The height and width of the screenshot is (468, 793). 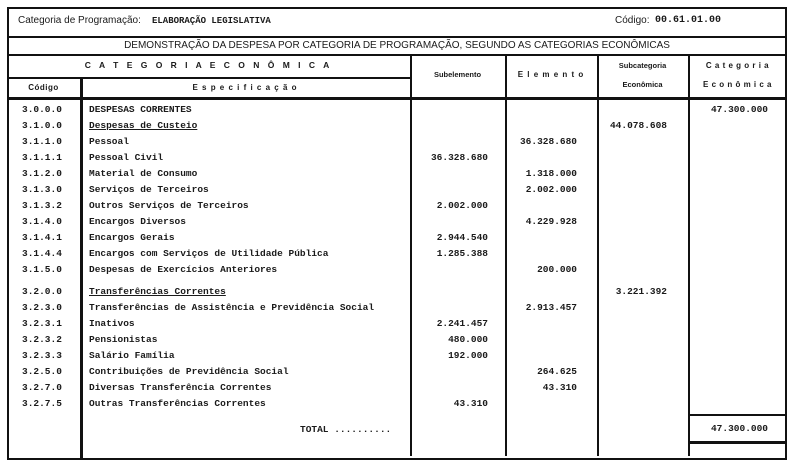 I want to click on header-divider, so click(x=397, y=98).